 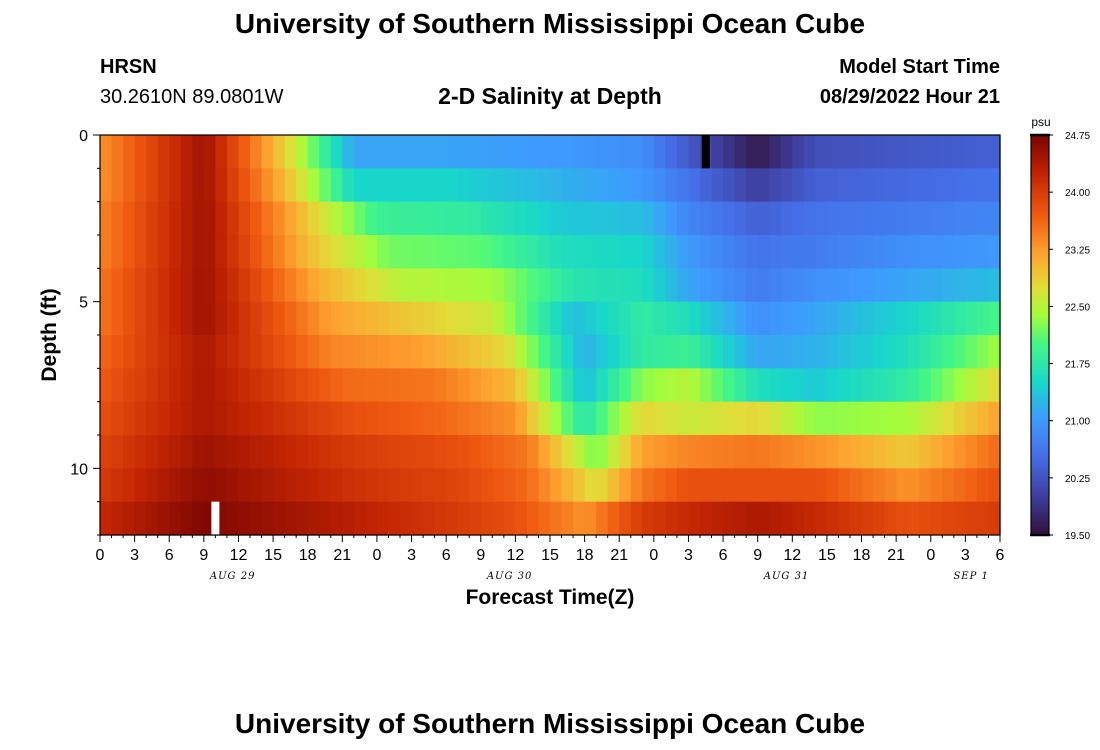 What do you see at coordinates (1077, 136) in the screenshot?
I see `colorbar-tick-label: 24.75` at bounding box center [1077, 136].